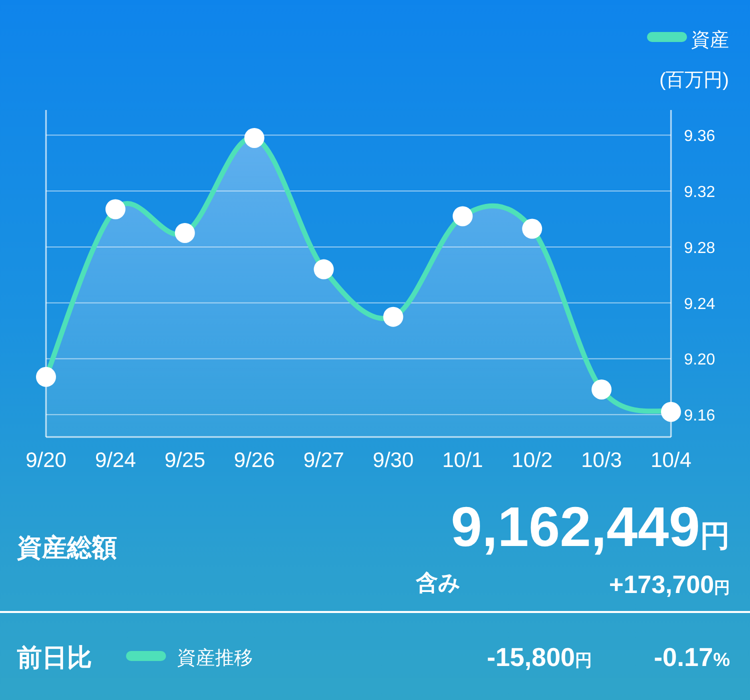  What do you see at coordinates (54, 658) in the screenshot?
I see `annotation: 前日比` at bounding box center [54, 658].